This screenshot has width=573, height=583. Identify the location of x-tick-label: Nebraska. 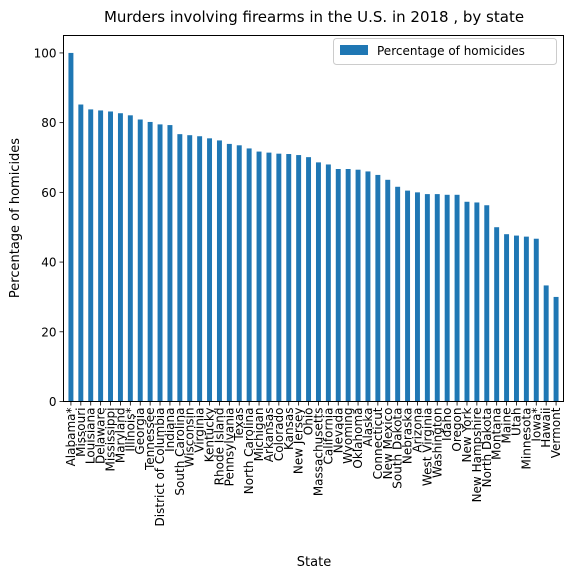
(408, 436).